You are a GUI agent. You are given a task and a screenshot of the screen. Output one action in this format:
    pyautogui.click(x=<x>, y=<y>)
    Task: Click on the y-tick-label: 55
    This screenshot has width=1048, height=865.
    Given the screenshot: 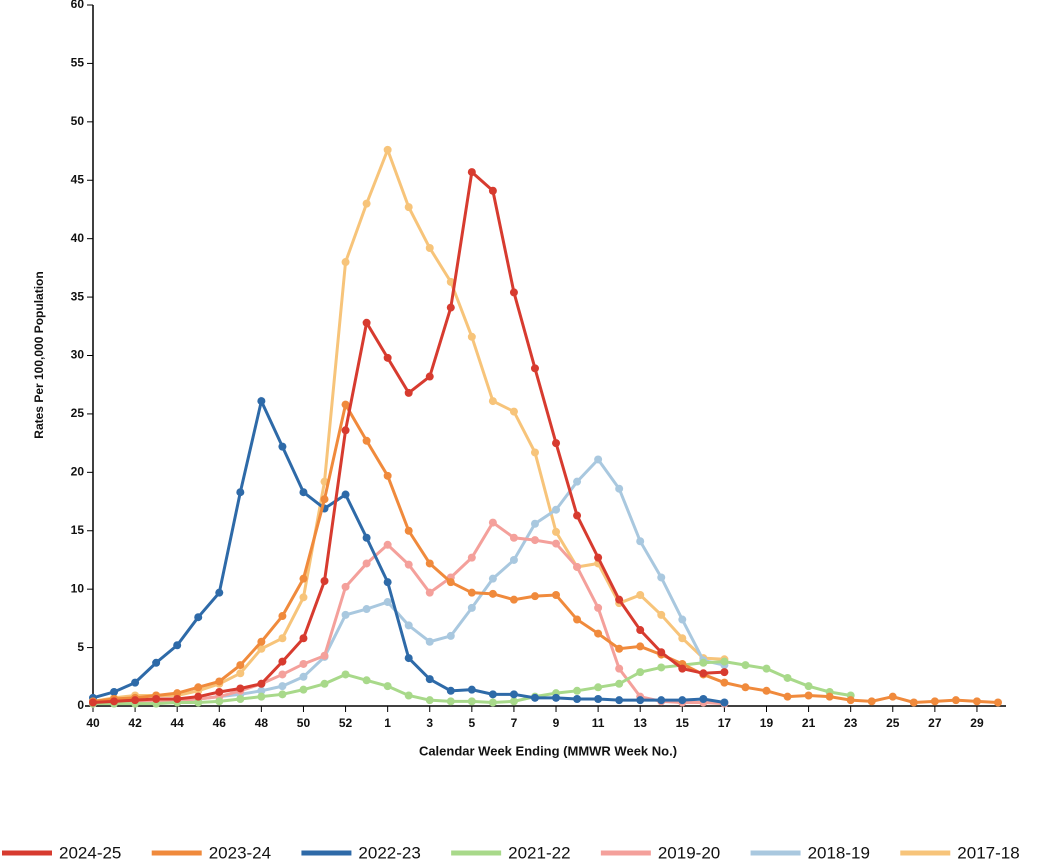 What is the action you would take?
    pyautogui.click(x=78, y=63)
    